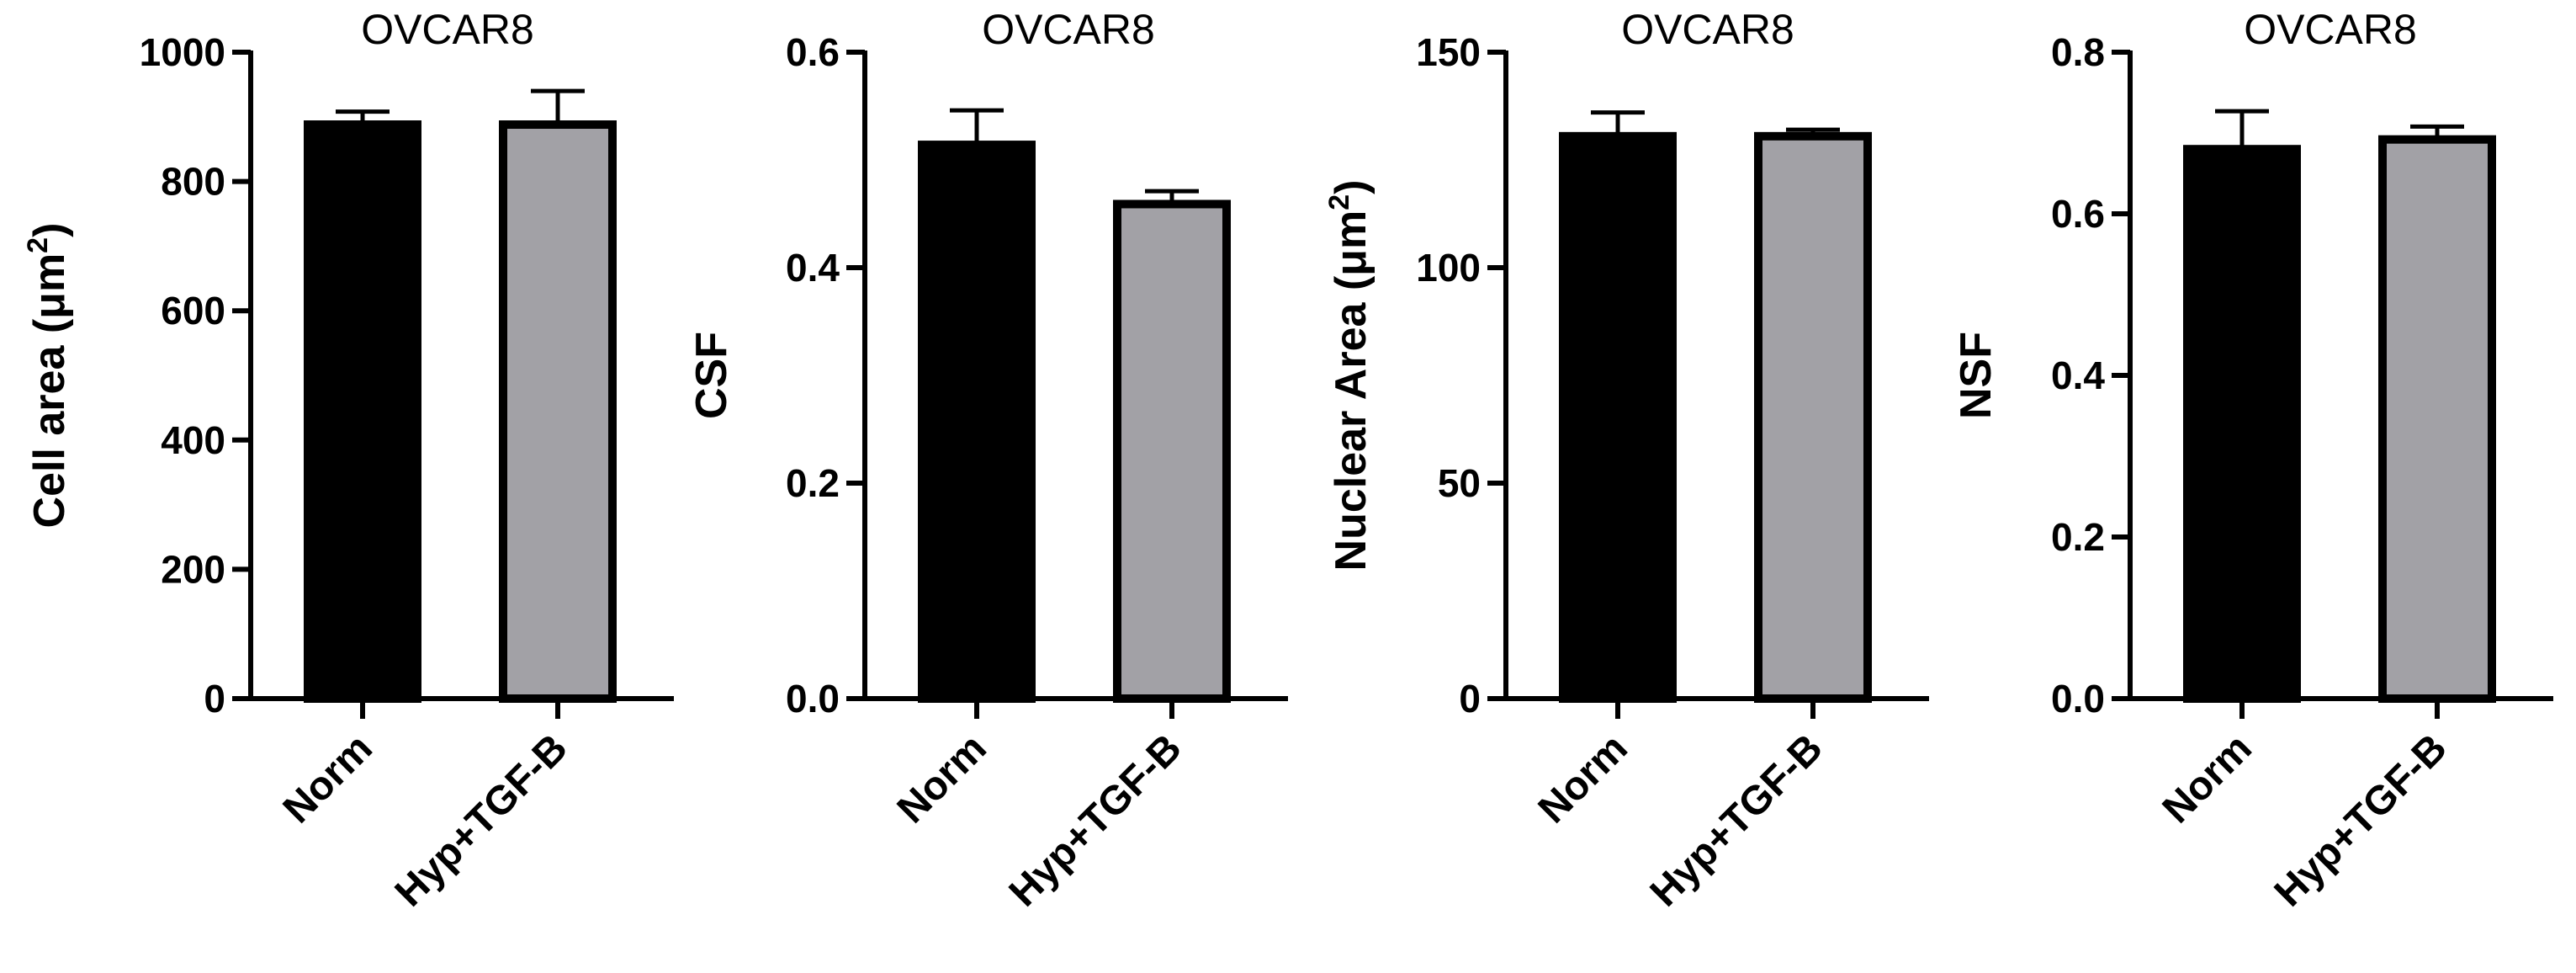 Image resolution: width=2576 pixels, height=973 pixels. Describe the element at coordinates (1351, 391) in the screenshot. I see `y-axis-label-text: Nuclear Area (μm` at that location.